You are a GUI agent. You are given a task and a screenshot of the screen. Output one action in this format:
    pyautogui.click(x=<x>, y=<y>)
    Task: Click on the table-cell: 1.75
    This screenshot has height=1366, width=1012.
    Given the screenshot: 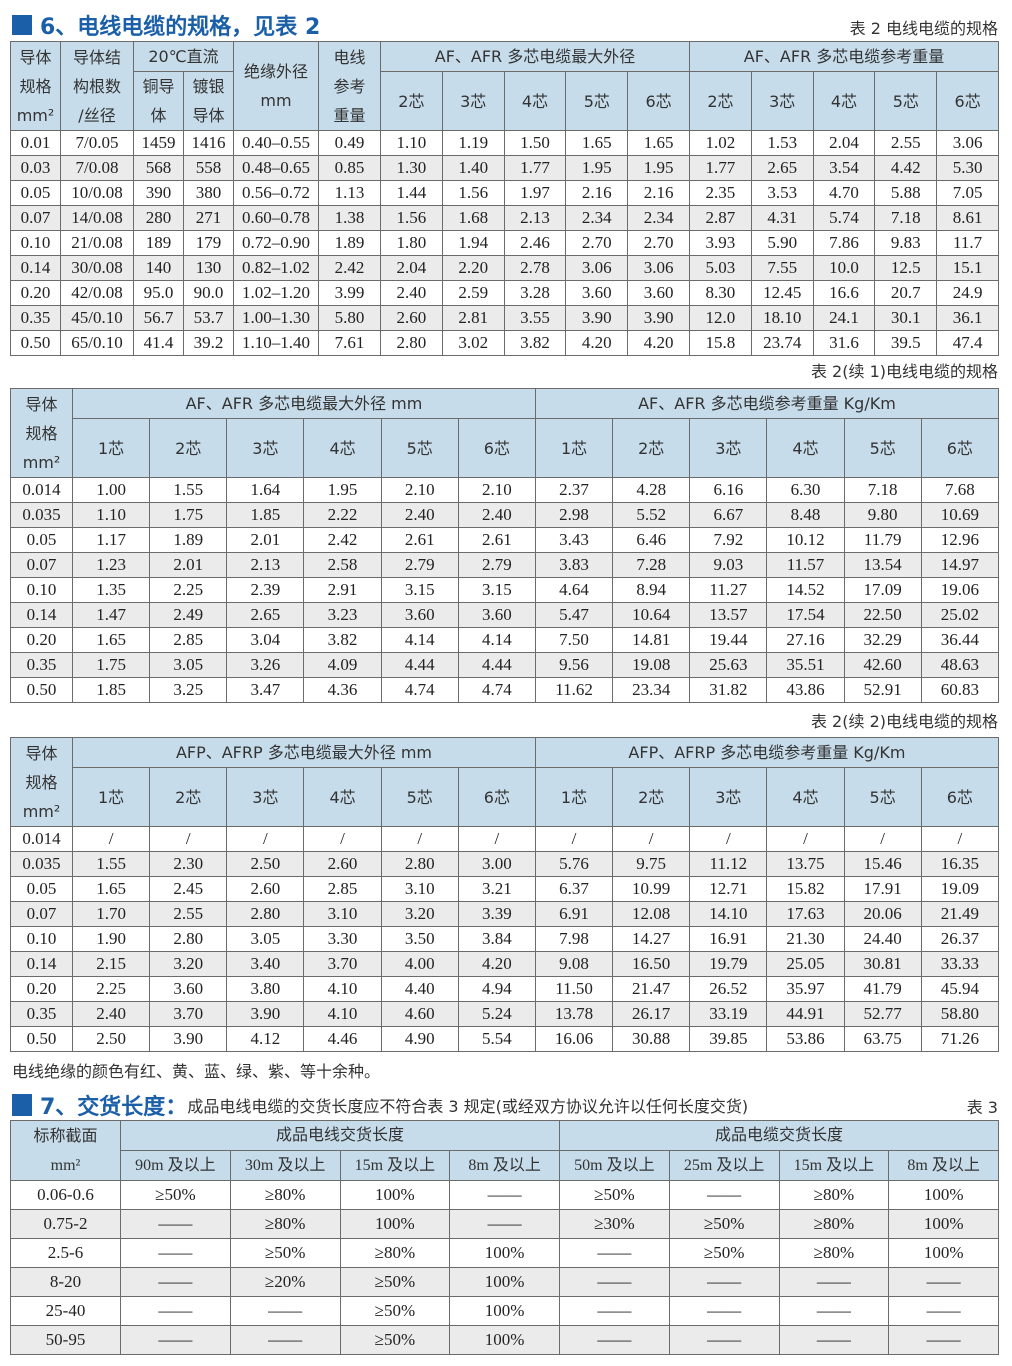 What is the action you would take?
    pyautogui.click(x=188, y=515)
    